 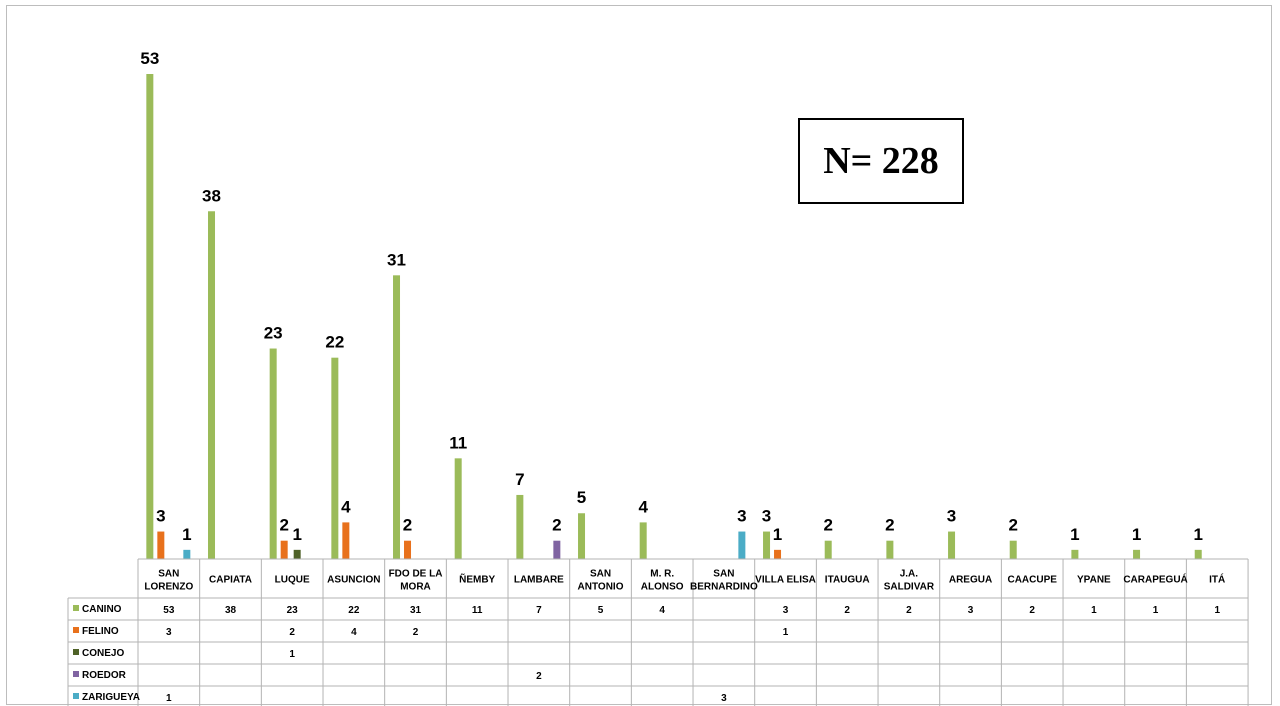 I want to click on category-label: ALONSO, so click(x=662, y=587).